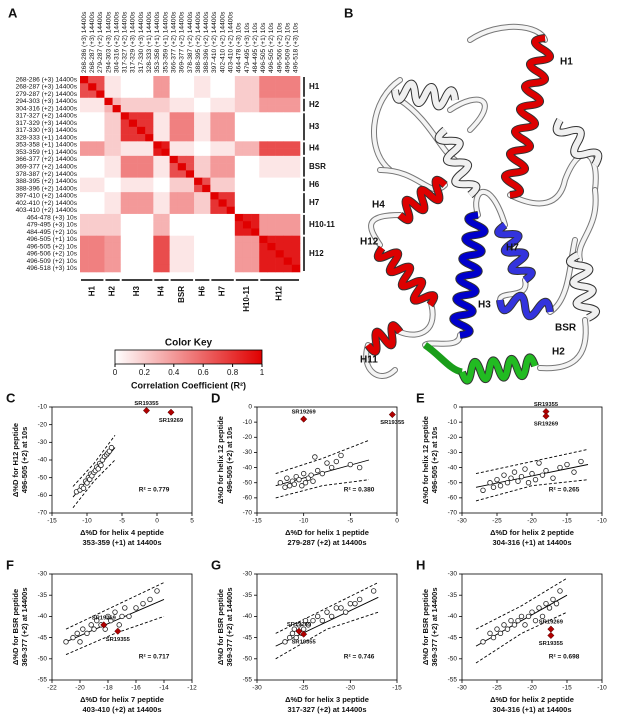 The height and width of the screenshot is (719, 617). Describe the element at coordinates (527, 116) in the screenshot. I see `helix` at that location.